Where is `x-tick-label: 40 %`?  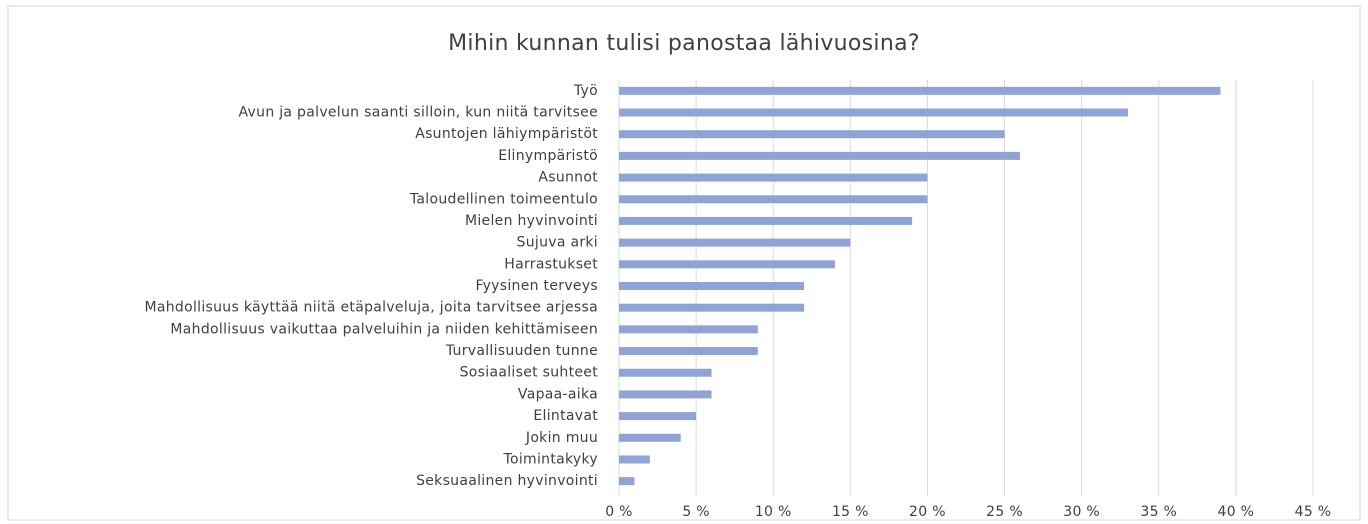
x-tick-label: 40 % is located at coordinates (1235, 512).